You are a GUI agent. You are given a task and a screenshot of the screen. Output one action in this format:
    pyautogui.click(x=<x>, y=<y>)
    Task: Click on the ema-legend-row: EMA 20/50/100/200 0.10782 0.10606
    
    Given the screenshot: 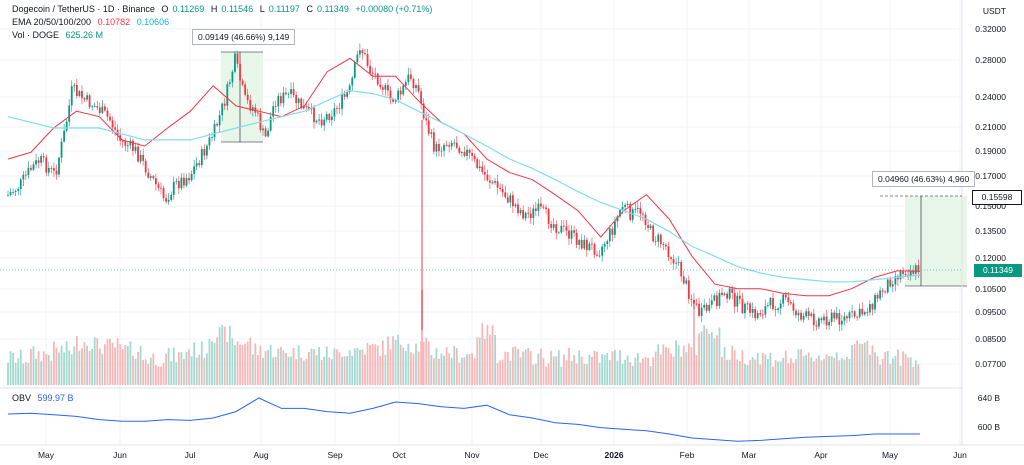 What is the action you would take?
    pyautogui.click(x=92, y=22)
    